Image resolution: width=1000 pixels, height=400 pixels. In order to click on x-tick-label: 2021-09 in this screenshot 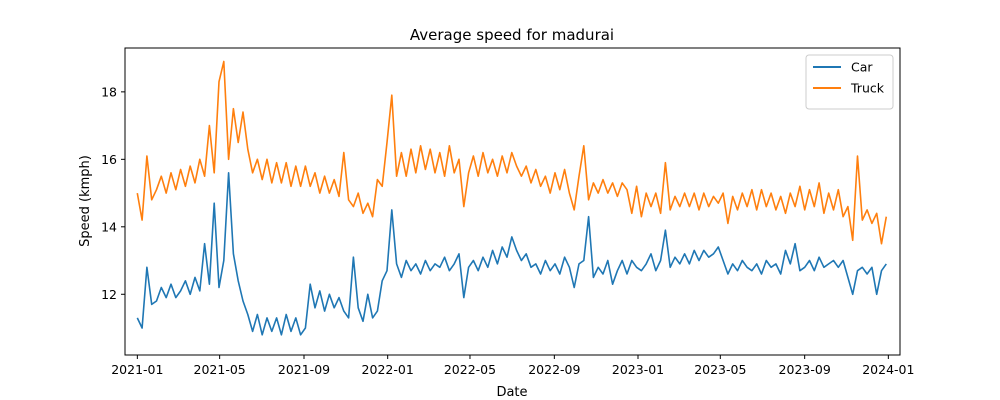, I will do `click(304, 369)`.